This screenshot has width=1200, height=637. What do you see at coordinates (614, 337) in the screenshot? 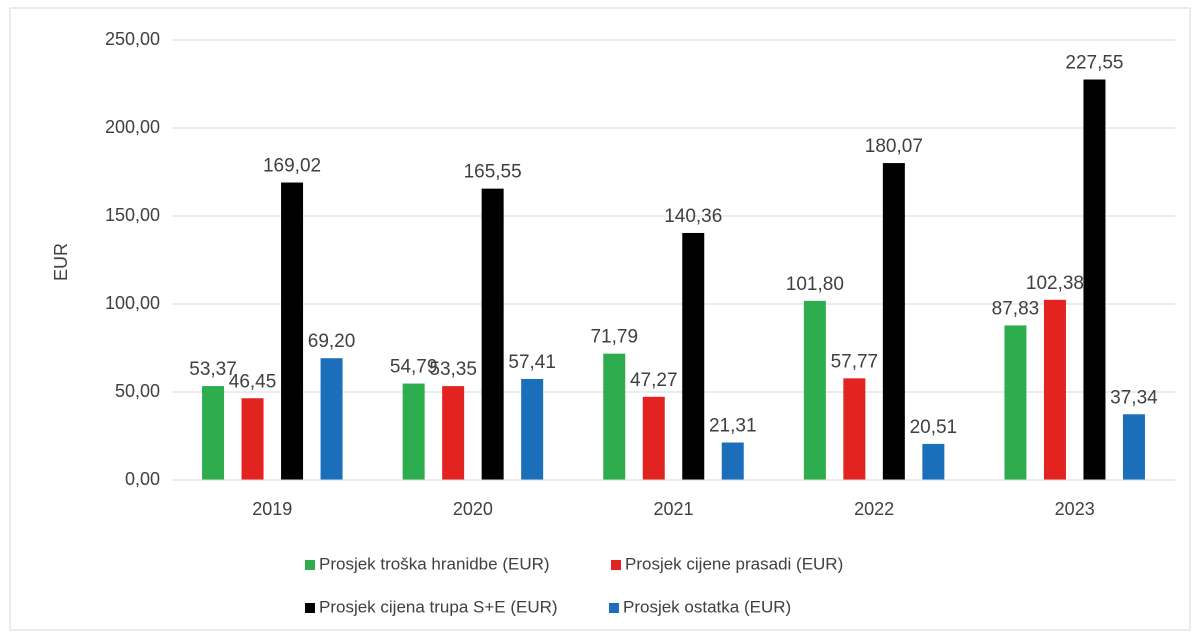
I see `value-label: 71,79` at bounding box center [614, 337].